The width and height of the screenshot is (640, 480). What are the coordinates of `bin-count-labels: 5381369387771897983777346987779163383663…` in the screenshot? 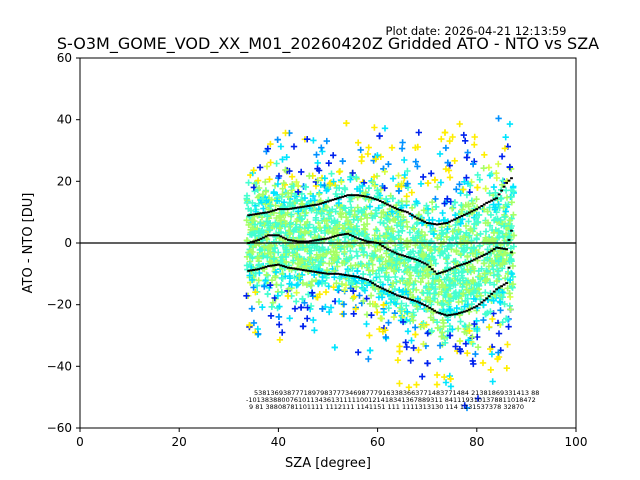 It's located at (392, 400).